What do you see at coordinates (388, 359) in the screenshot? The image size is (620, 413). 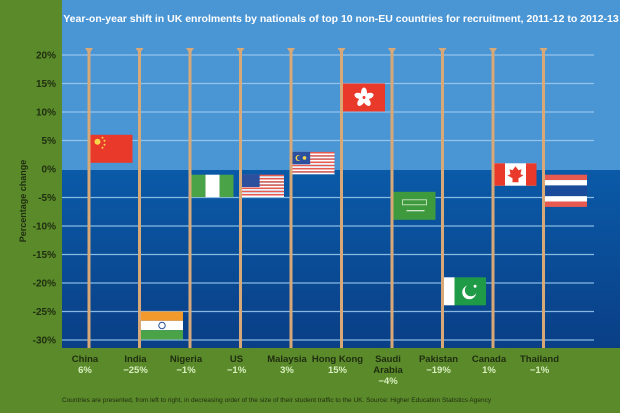 I see `category-label: Saudi` at bounding box center [388, 359].